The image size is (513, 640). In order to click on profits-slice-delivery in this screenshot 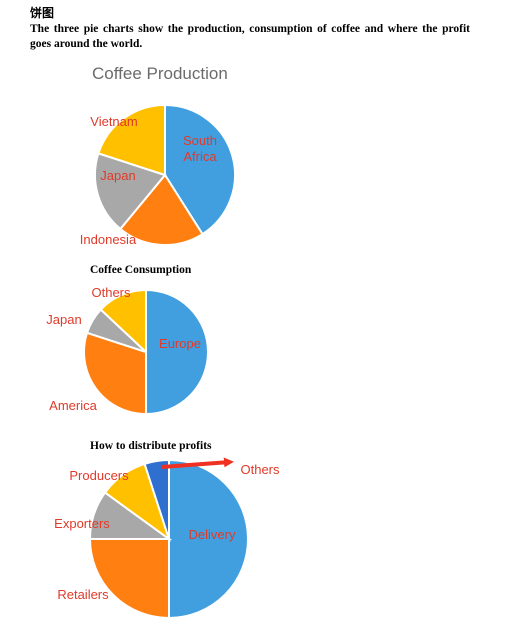, I will do `click(208, 539)`.